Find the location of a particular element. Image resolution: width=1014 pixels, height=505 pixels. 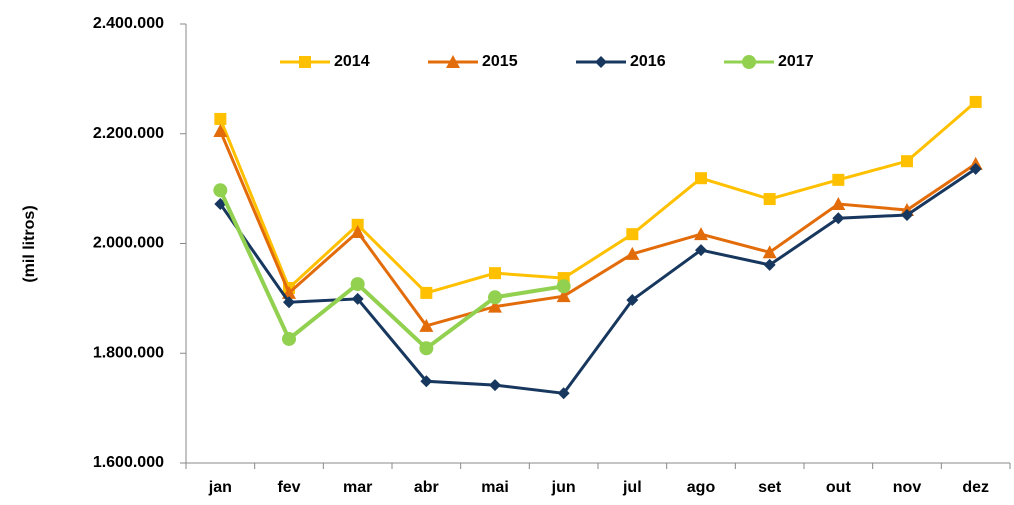

y-axis-label: (mil litros) is located at coordinates (29, 243).